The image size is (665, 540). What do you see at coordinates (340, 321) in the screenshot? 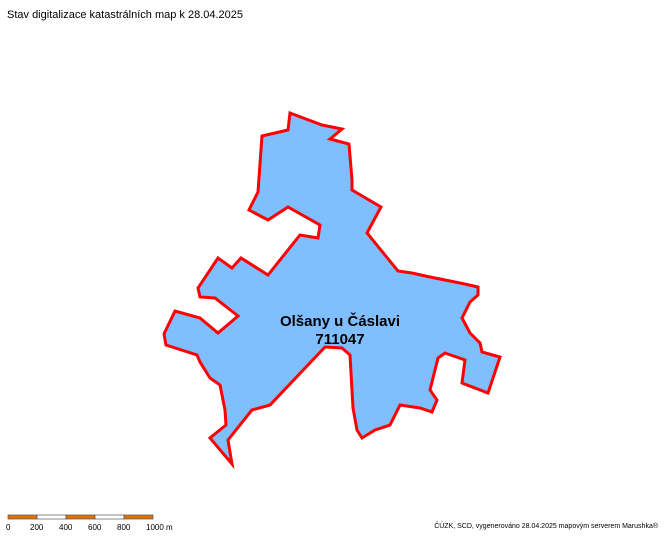
I see `area-name: Olšany u Čáslavi` at bounding box center [340, 321].